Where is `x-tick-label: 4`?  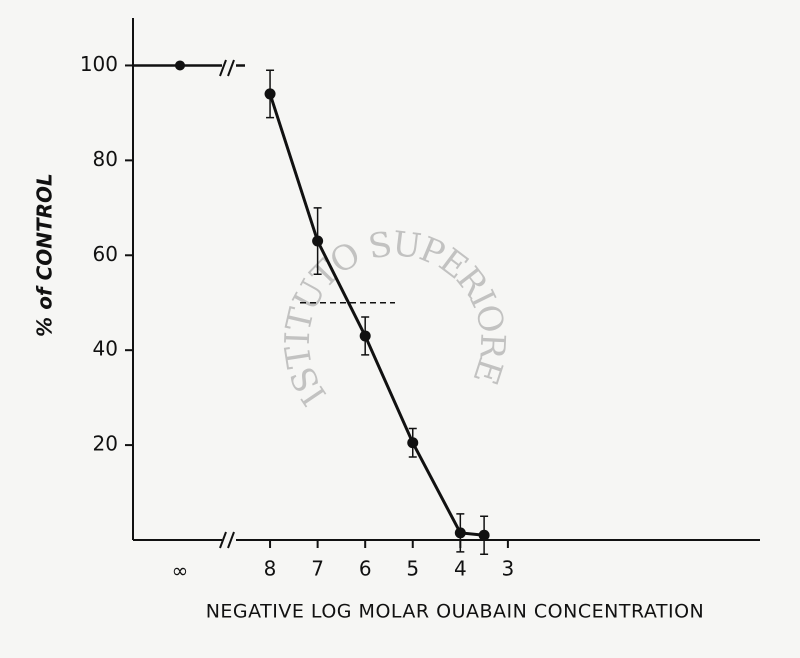
x-tick-label: 4 is located at coordinates (460, 569).